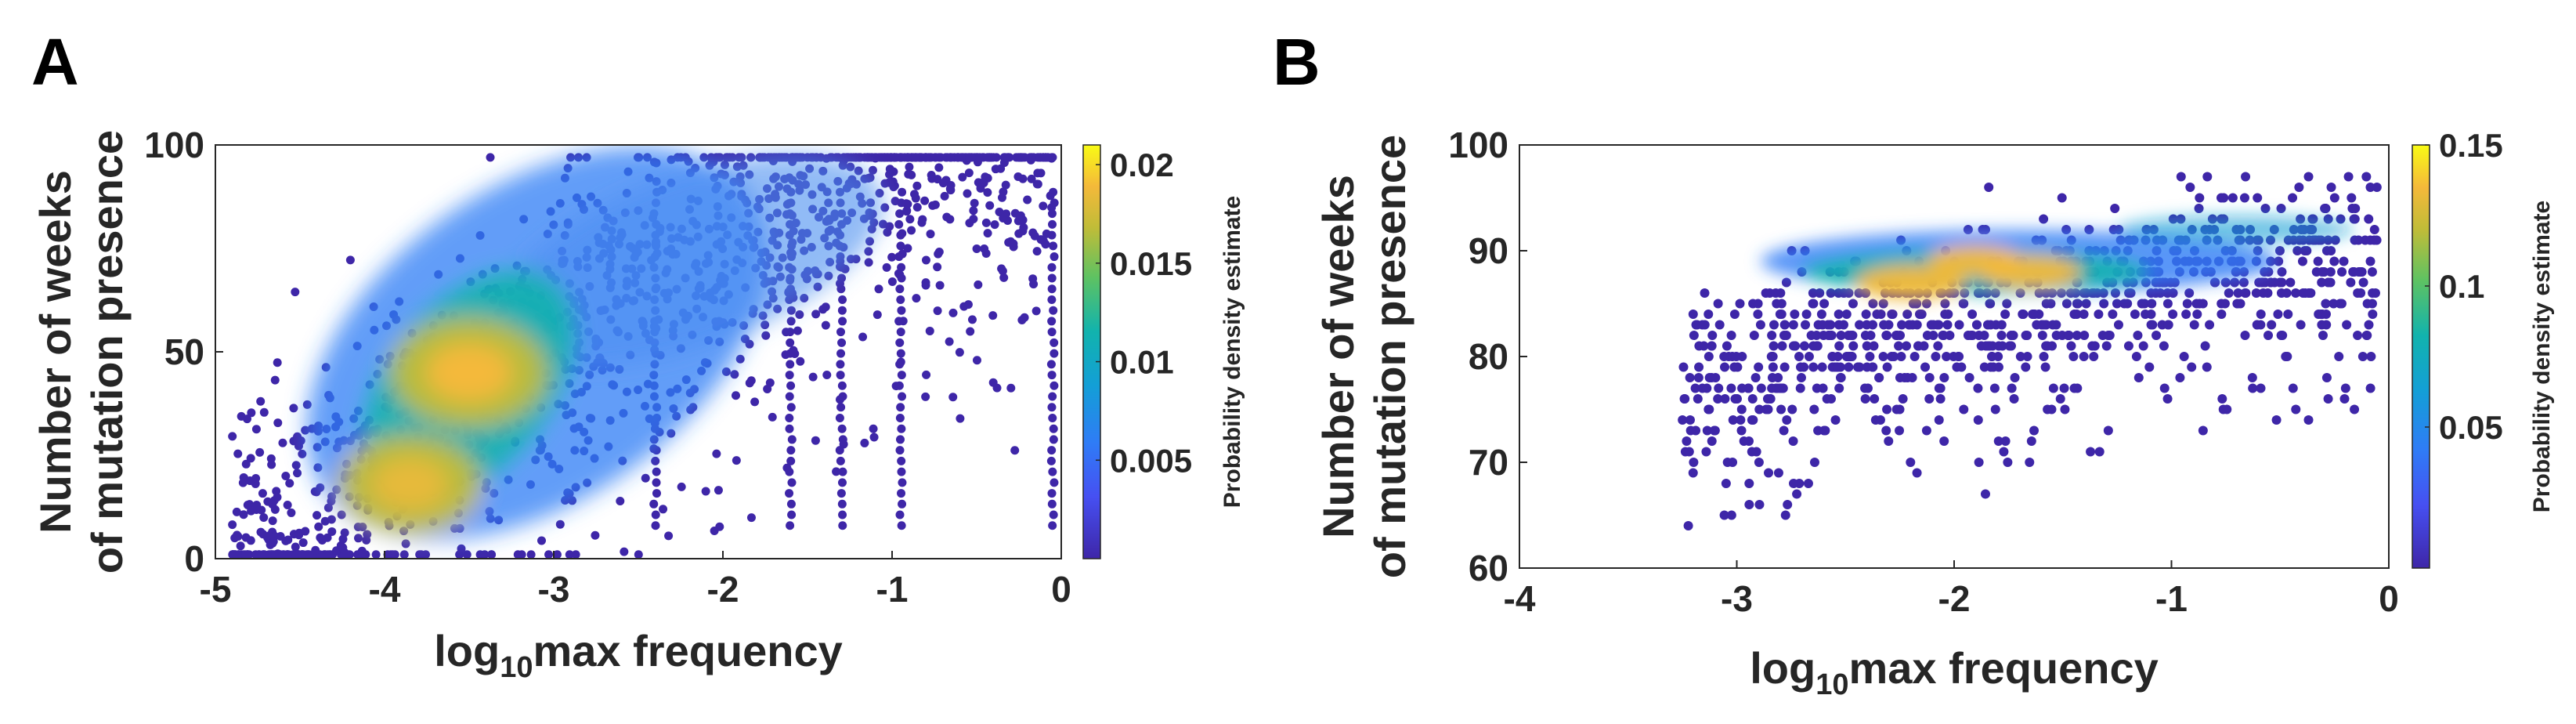 Image resolution: width=2576 pixels, height=724 pixels. I want to click on chart-b-y-ticks: 60 70 80 90 100, so click(1487, 356).